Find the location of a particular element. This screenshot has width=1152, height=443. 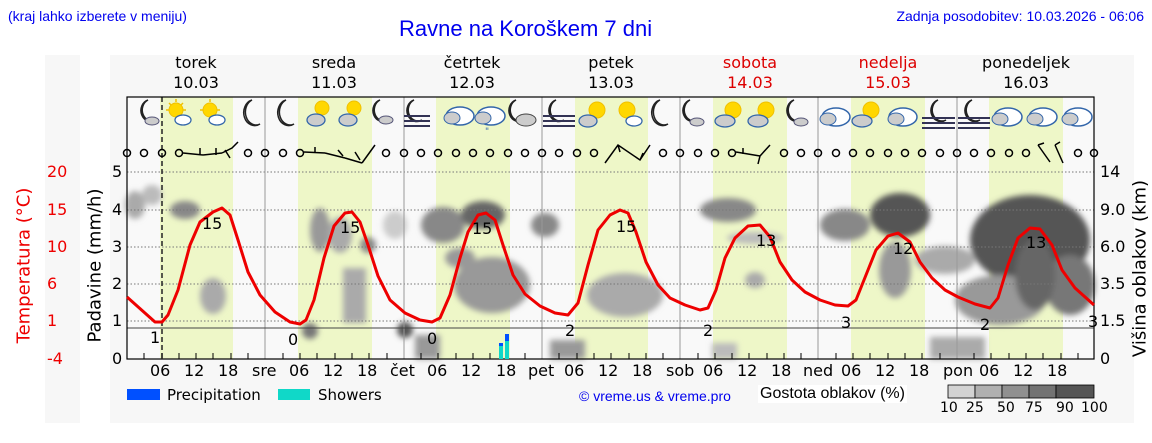

temp-tick: -4 is located at coordinates (55, 358).